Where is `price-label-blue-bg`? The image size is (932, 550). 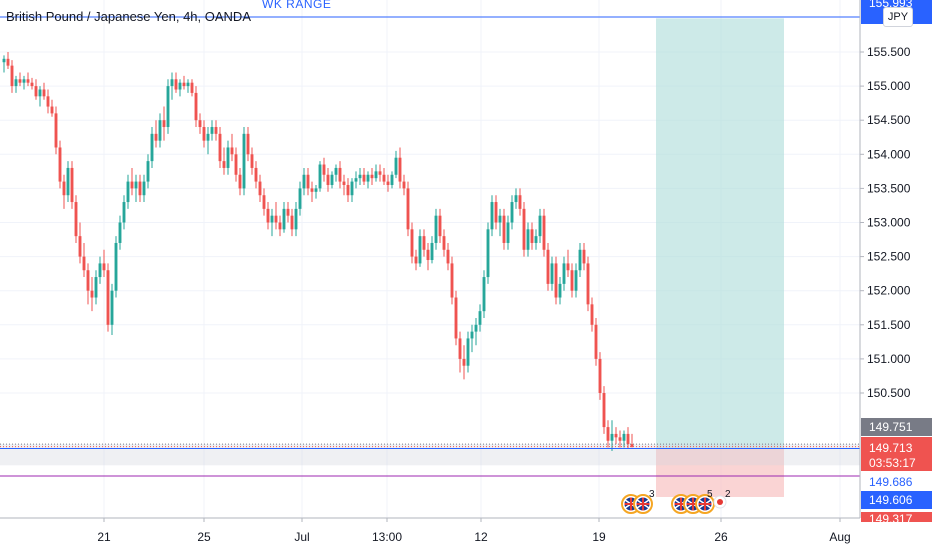
price-label-blue-bg is located at coordinates (896, 500).